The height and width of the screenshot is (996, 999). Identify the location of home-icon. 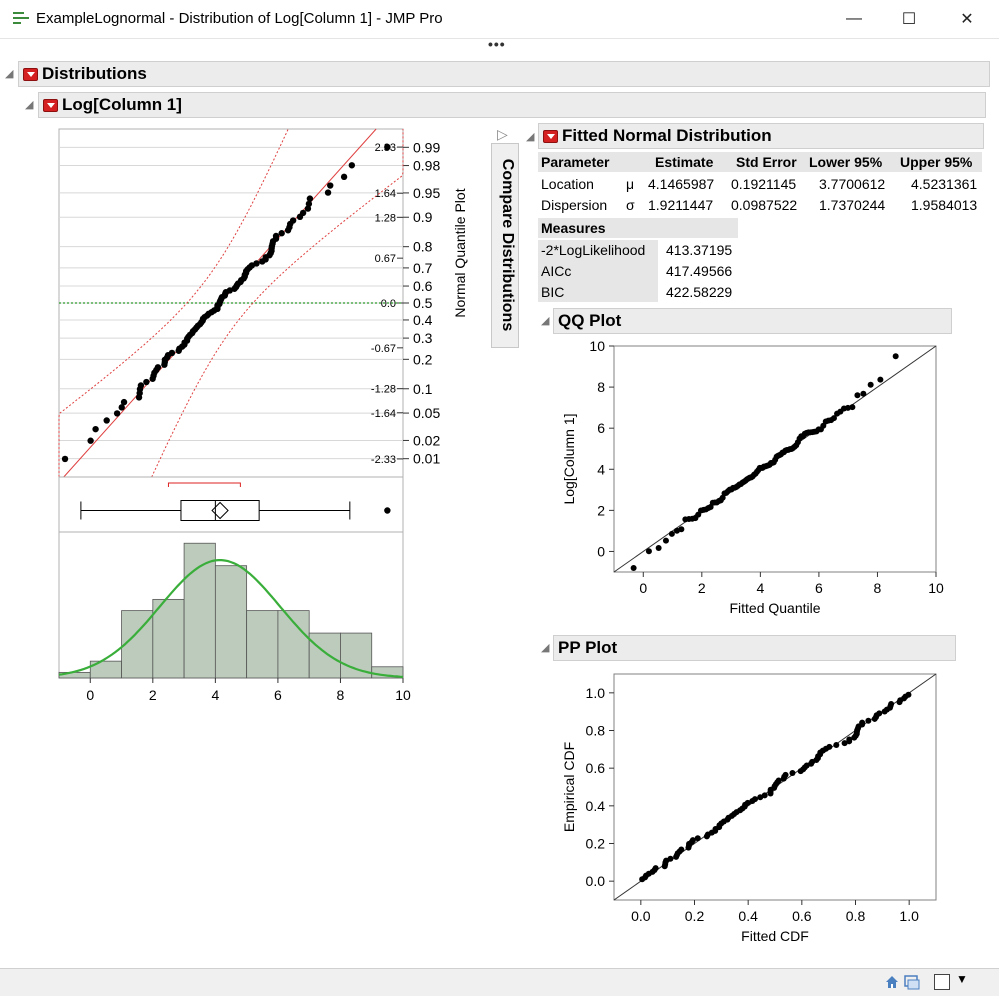
(892, 982).